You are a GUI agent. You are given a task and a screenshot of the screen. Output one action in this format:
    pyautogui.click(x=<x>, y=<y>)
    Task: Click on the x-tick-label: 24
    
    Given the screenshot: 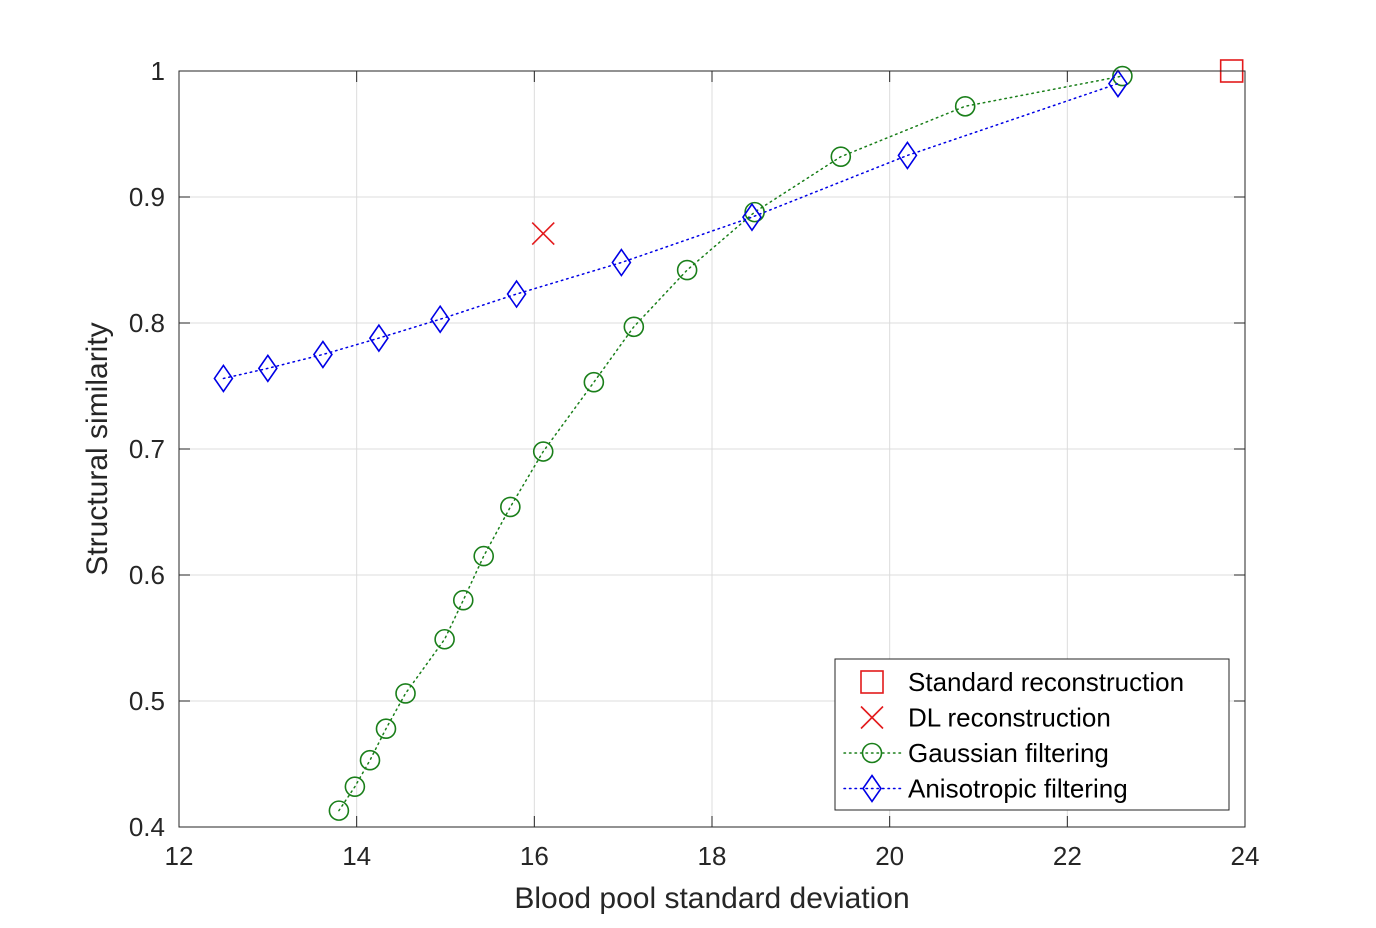 What is the action you would take?
    pyautogui.click(x=1245, y=856)
    